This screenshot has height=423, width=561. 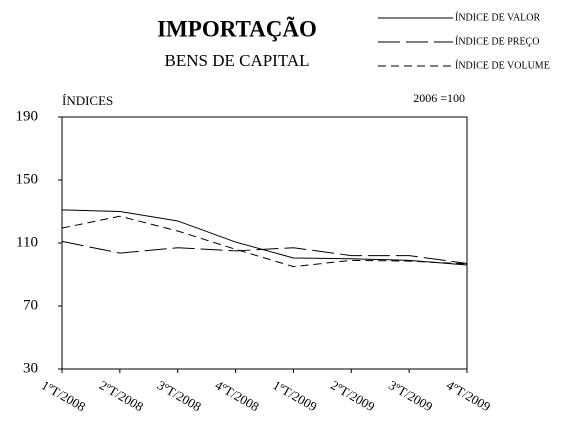 What do you see at coordinates (27, 179) in the screenshot?
I see `y-tick-label: 150` at bounding box center [27, 179].